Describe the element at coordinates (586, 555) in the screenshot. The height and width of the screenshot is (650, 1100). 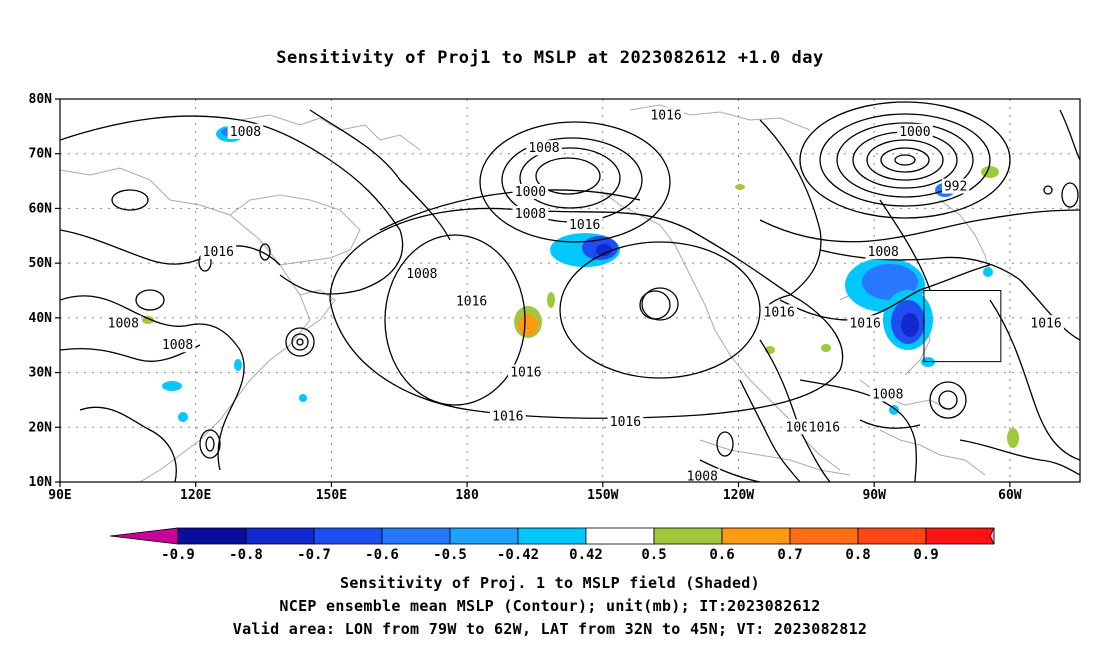
I see `colorbar-label: 0.42` at that location.